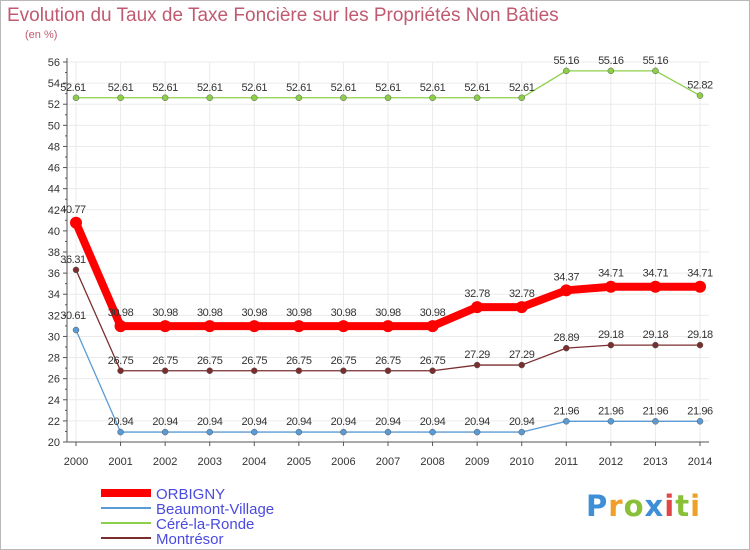 The width and height of the screenshot is (750, 550). I want to click on series-cere-la-ronde, so click(388, 84).